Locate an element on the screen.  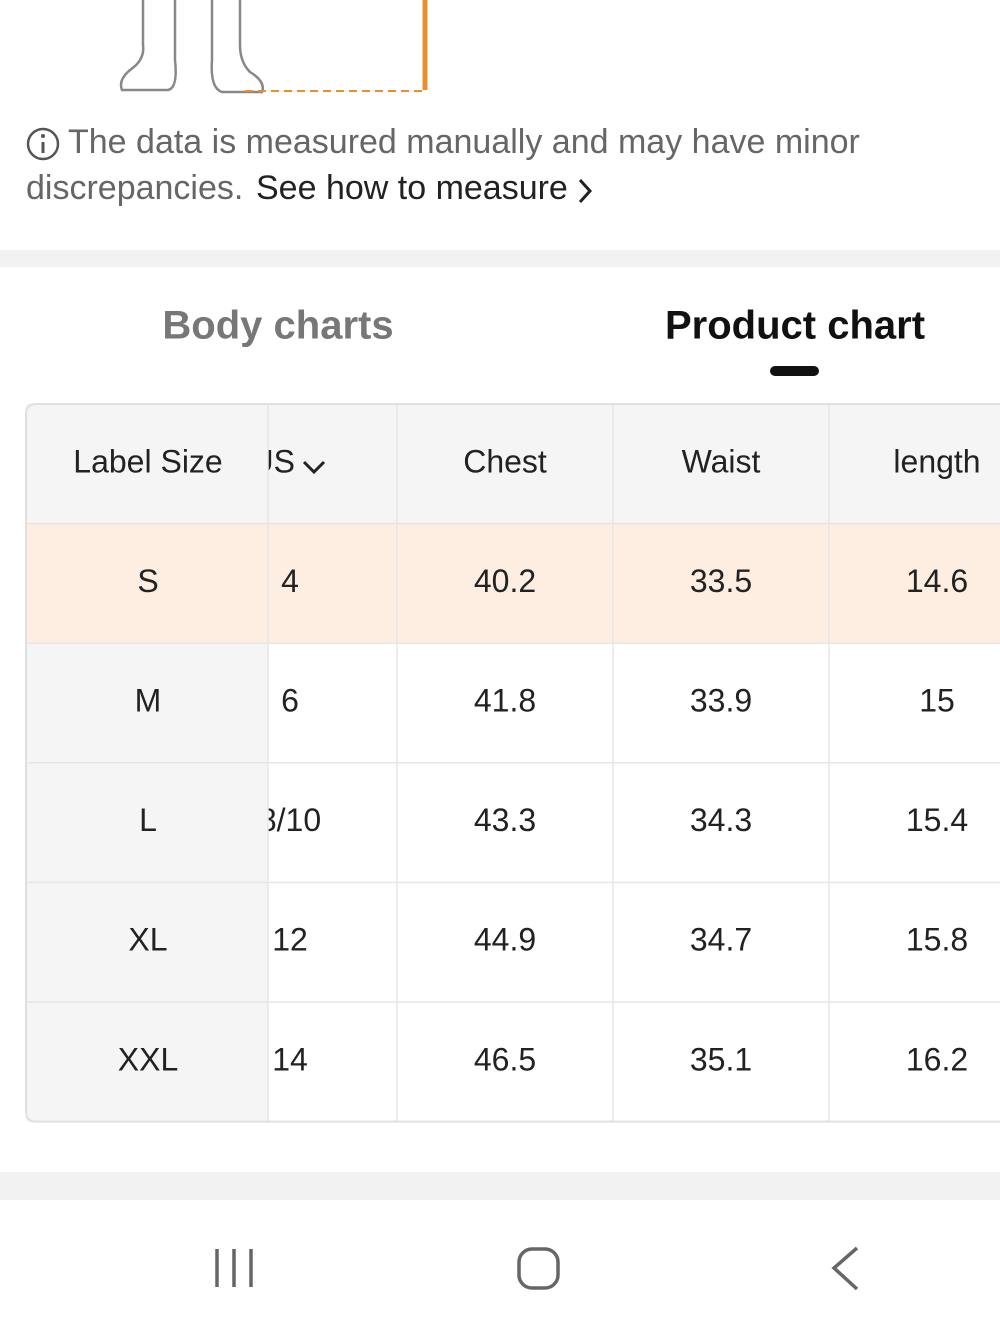
cell: 15 is located at coordinates (937, 700).